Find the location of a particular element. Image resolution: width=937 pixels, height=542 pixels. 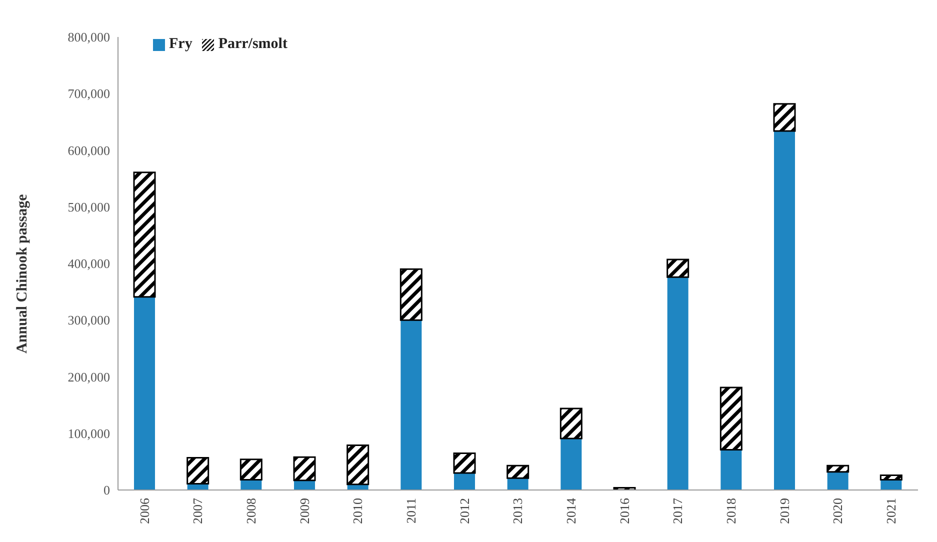

x-tick-label: 2010 is located at coordinates (358, 511).